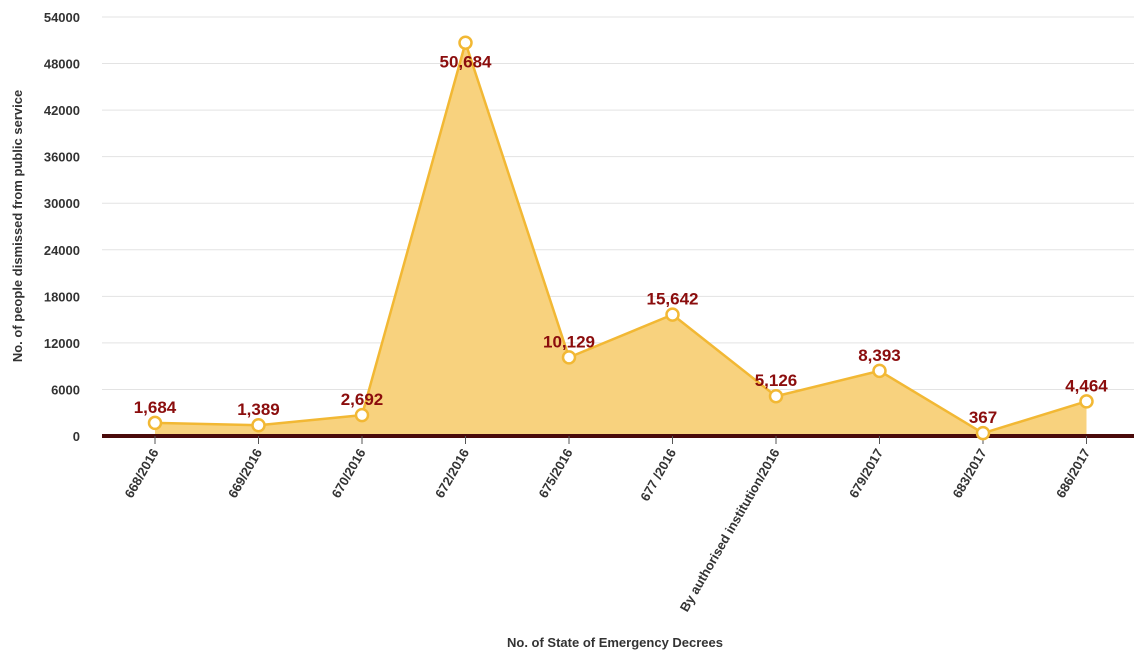  Describe the element at coordinates (673, 299) in the screenshot. I see `data-label: 15,642` at that location.